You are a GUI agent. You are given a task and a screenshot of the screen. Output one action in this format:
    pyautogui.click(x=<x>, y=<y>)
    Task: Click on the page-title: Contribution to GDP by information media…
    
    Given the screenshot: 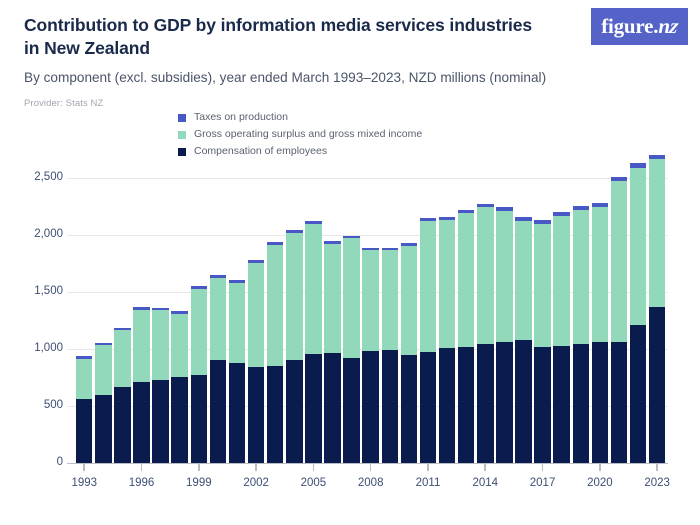 What is the action you would take?
    pyautogui.click(x=278, y=37)
    